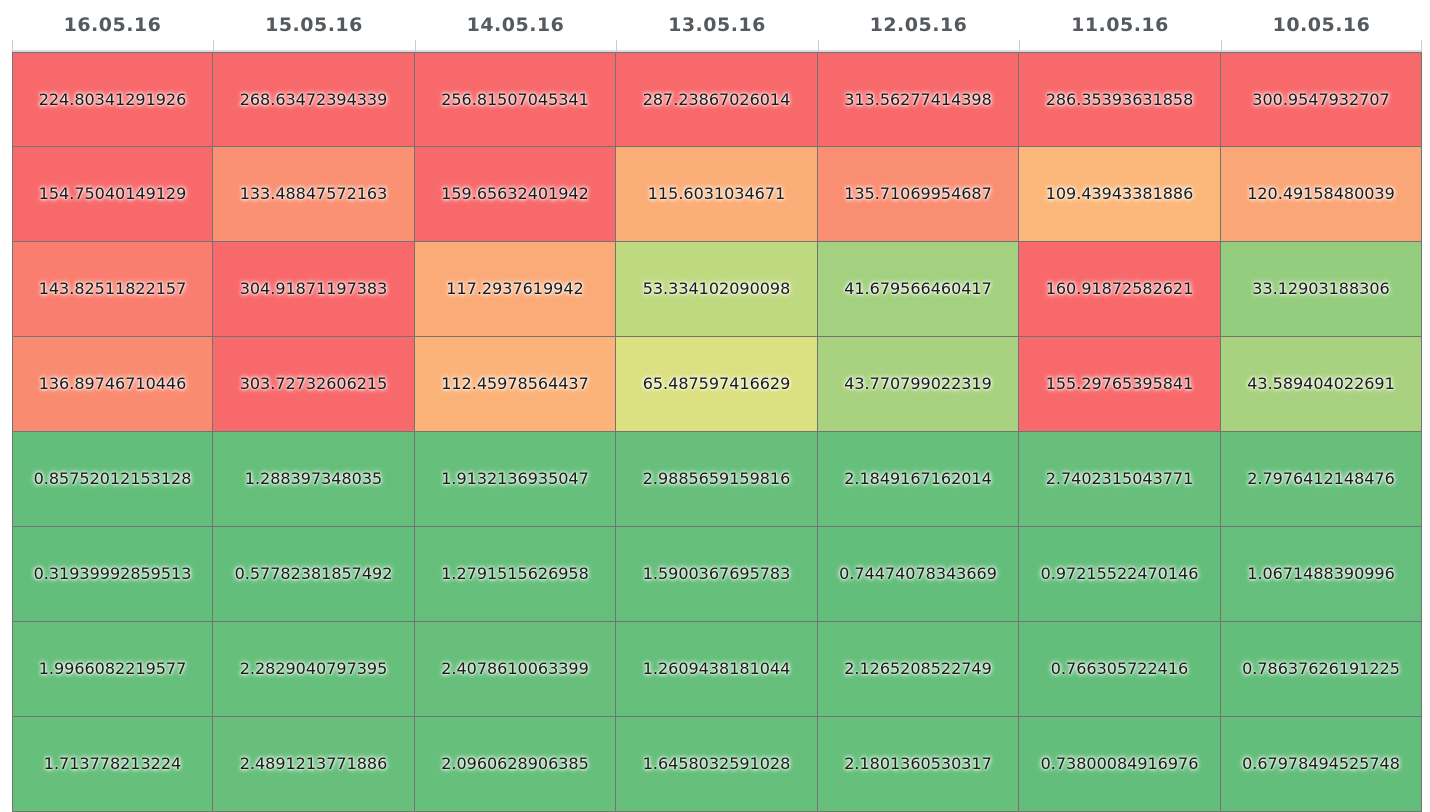 Image resolution: width=1430 pixels, height=812 pixels. What do you see at coordinates (717, 26) in the screenshot?
I see `column-header: 13.05.16` at bounding box center [717, 26].